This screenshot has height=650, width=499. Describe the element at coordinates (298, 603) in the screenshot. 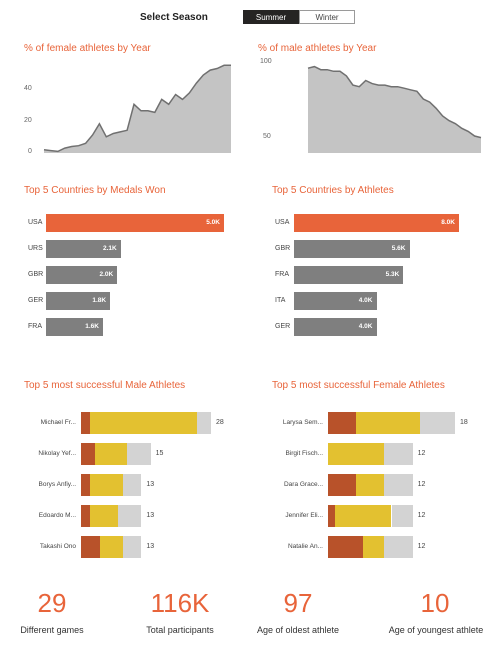

I see `kpi-oldest-value: 97` at that location.